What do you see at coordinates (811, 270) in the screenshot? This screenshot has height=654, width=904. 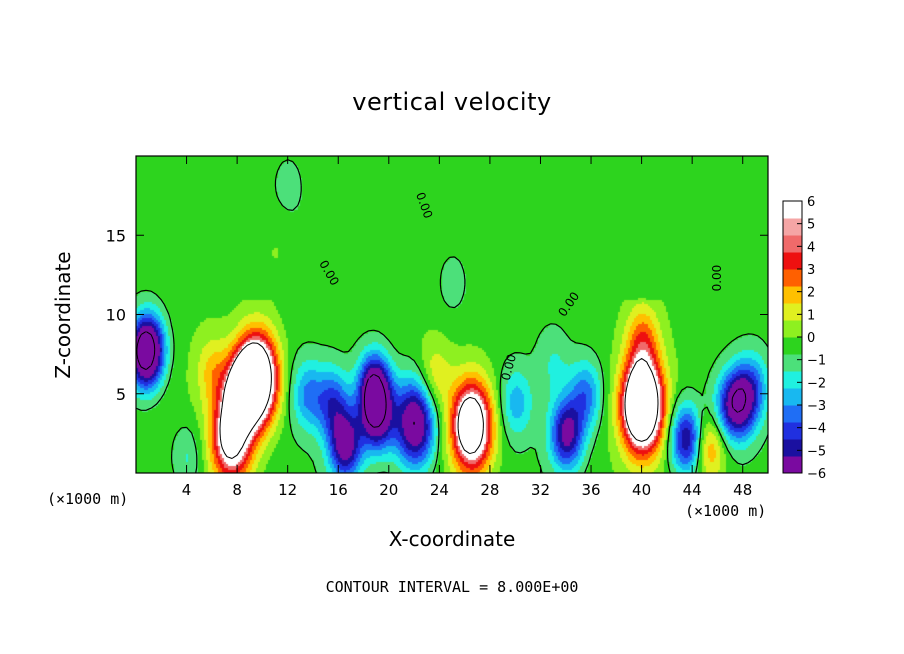 I see `colorbar-tick-label: 3` at bounding box center [811, 270].